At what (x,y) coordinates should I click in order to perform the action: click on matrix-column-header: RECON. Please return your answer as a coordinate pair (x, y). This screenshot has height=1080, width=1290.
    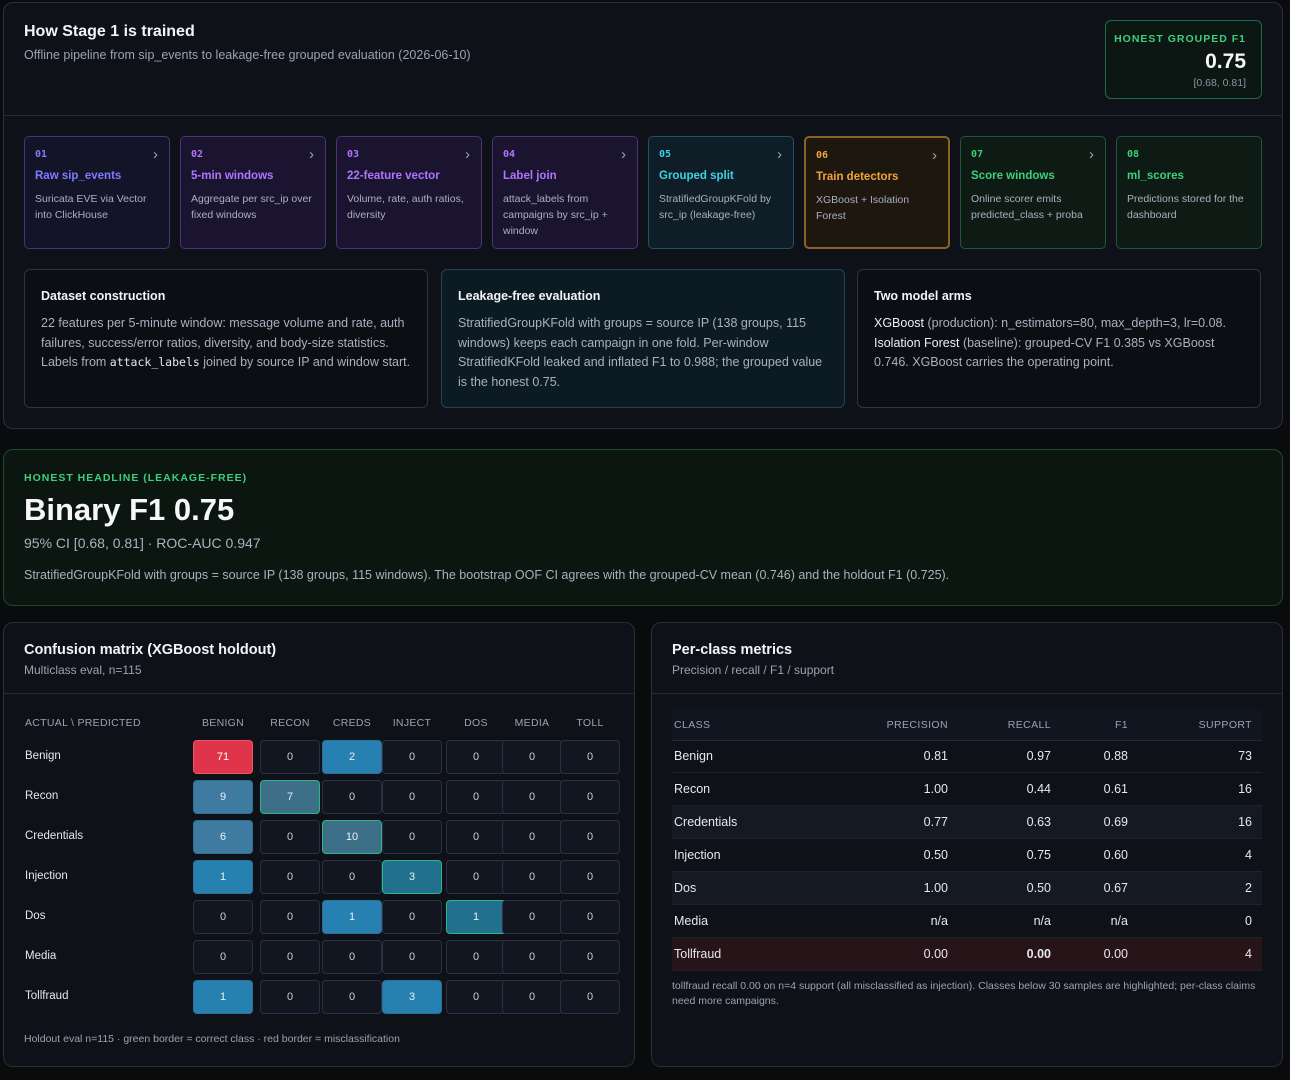
    Looking at the image, I should click on (290, 723).